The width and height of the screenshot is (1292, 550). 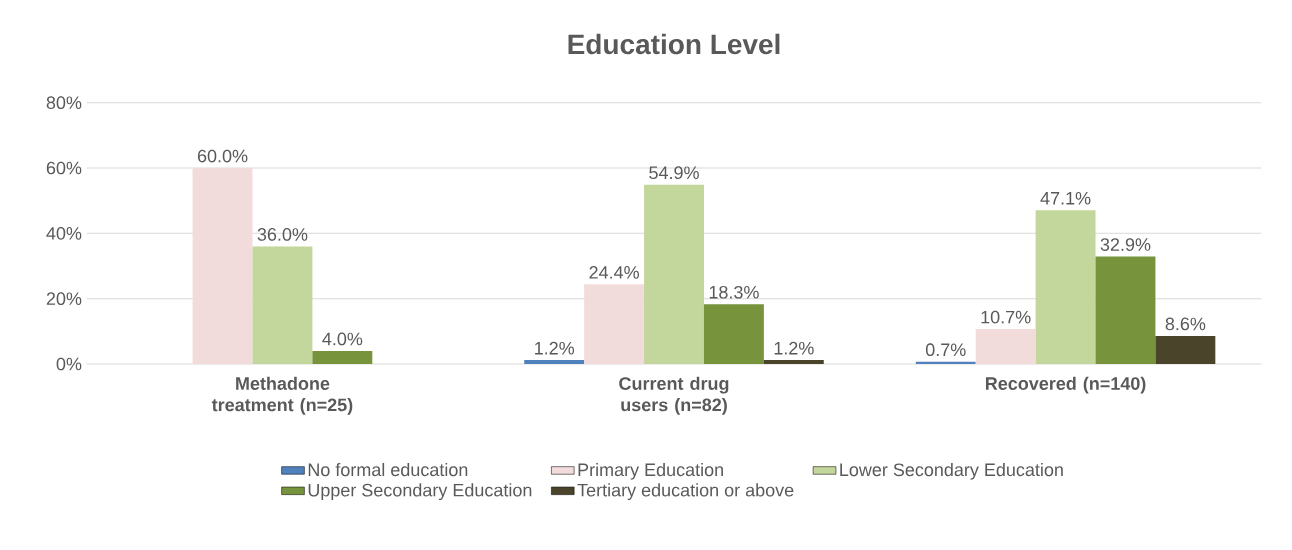 What do you see at coordinates (1065, 198) in the screenshot?
I see `data-label: 47.1%` at bounding box center [1065, 198].